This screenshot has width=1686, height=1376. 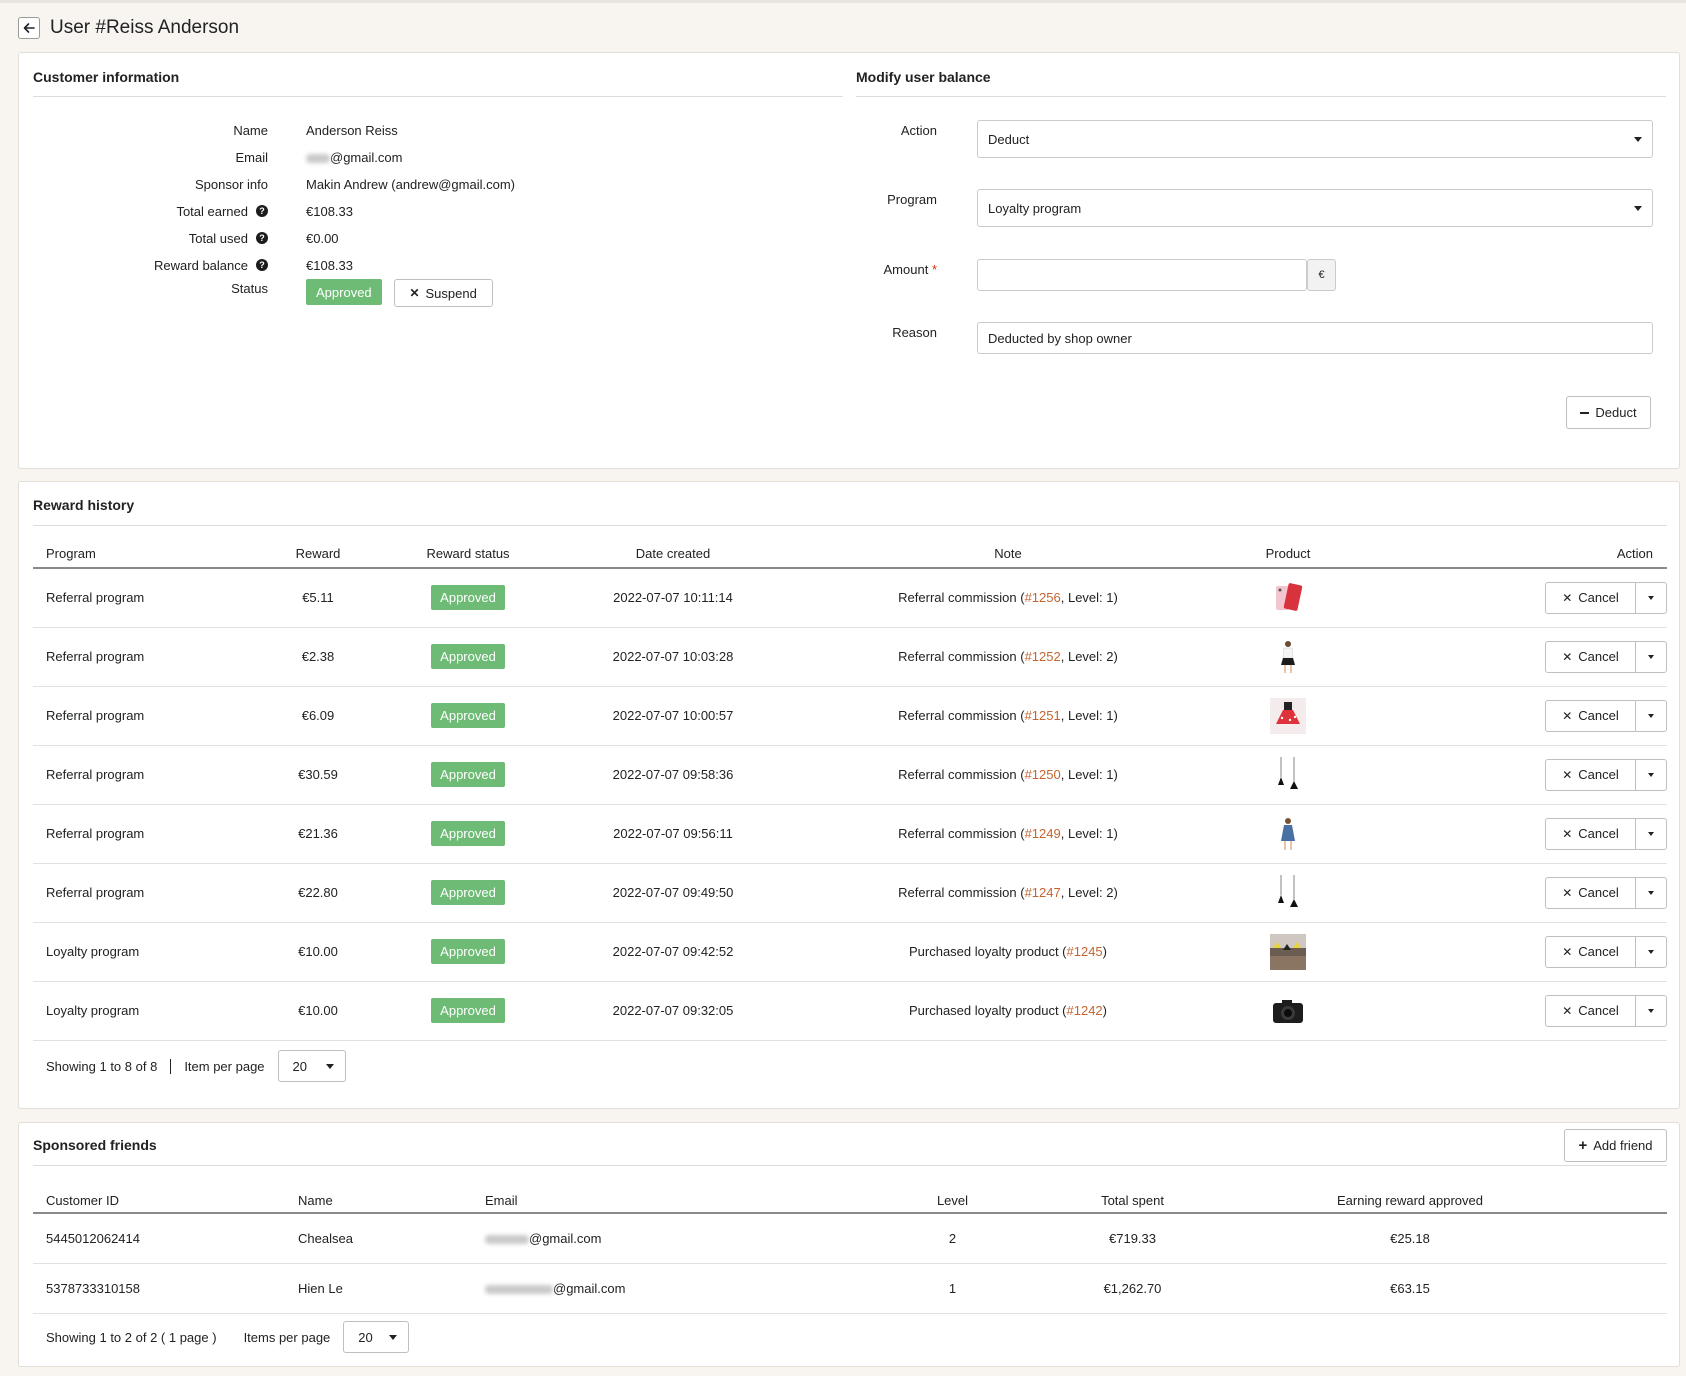 What do you see at coordinates (1502, 554) in the screenshot?
I see `column-header: Action` at bounding box center [1502, 554].